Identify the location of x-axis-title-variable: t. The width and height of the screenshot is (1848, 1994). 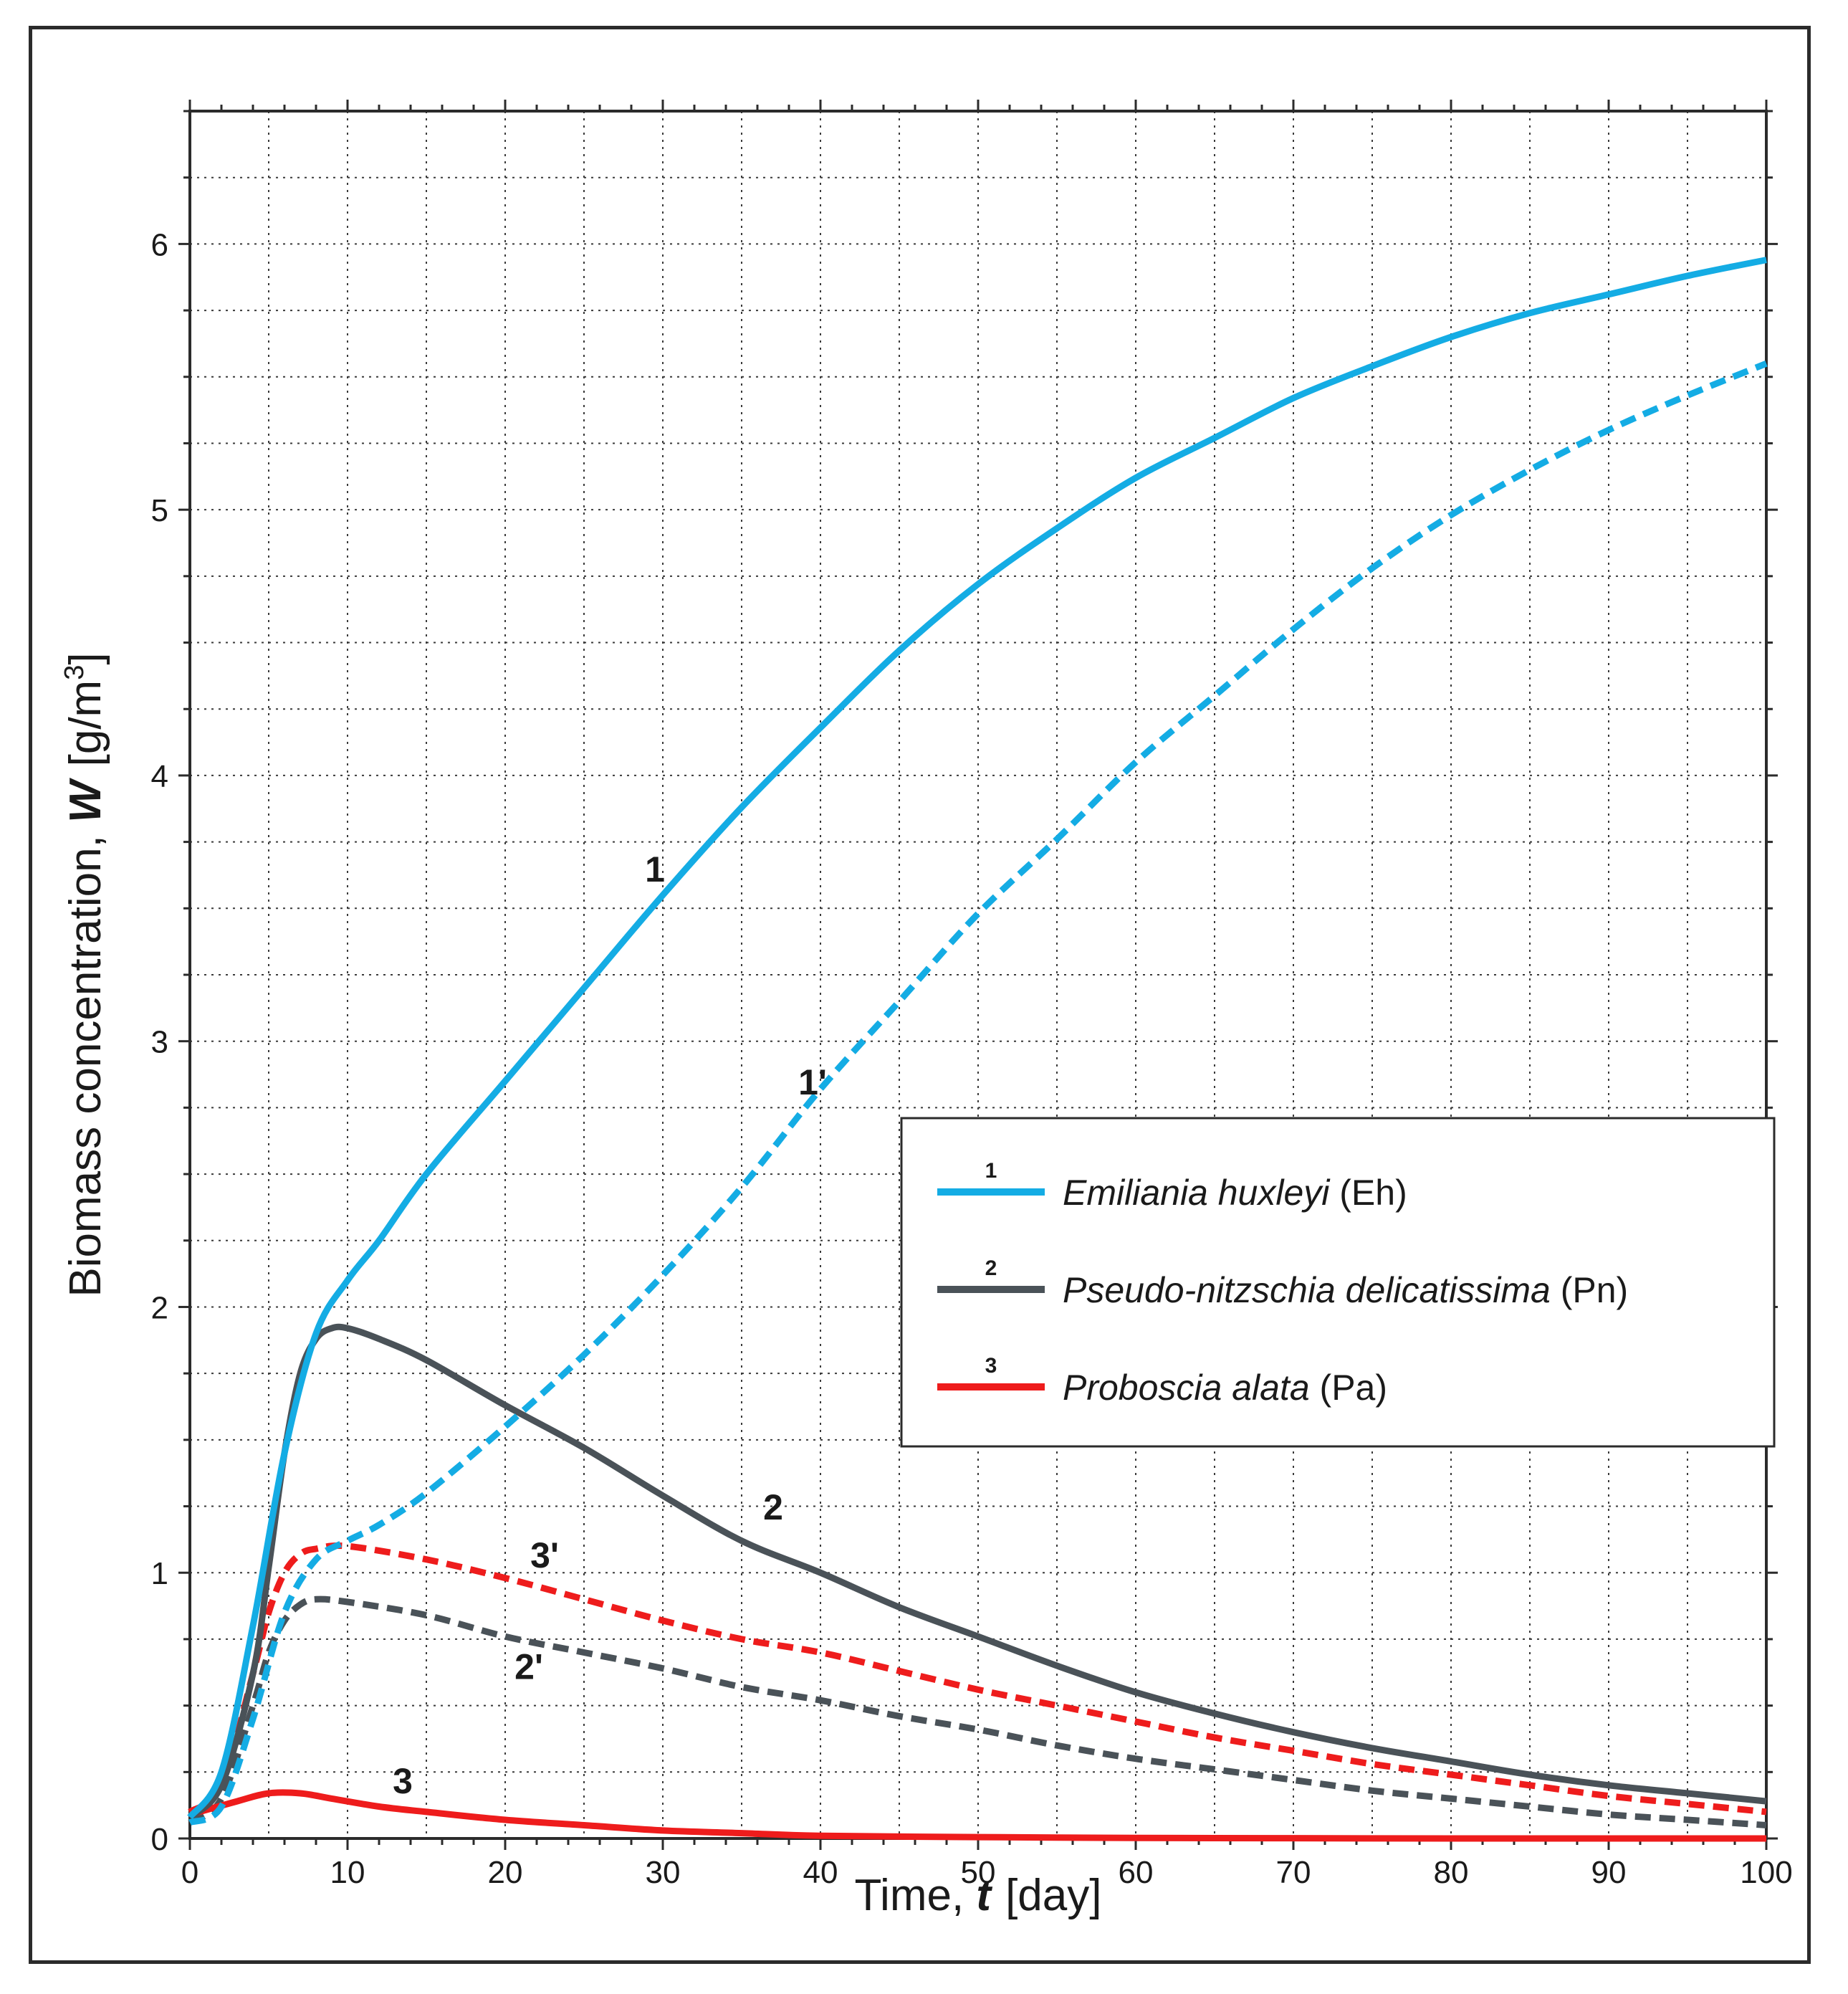
(984, 1895).